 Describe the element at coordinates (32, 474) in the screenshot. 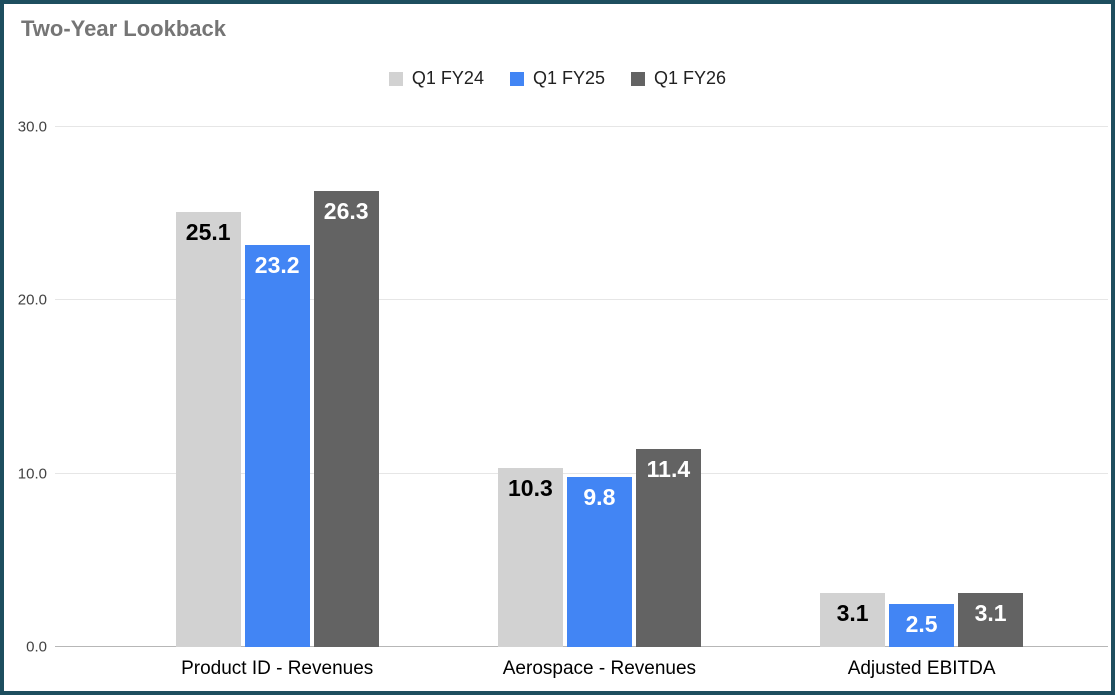

I see `y-tick-label: 10.0` at that location.